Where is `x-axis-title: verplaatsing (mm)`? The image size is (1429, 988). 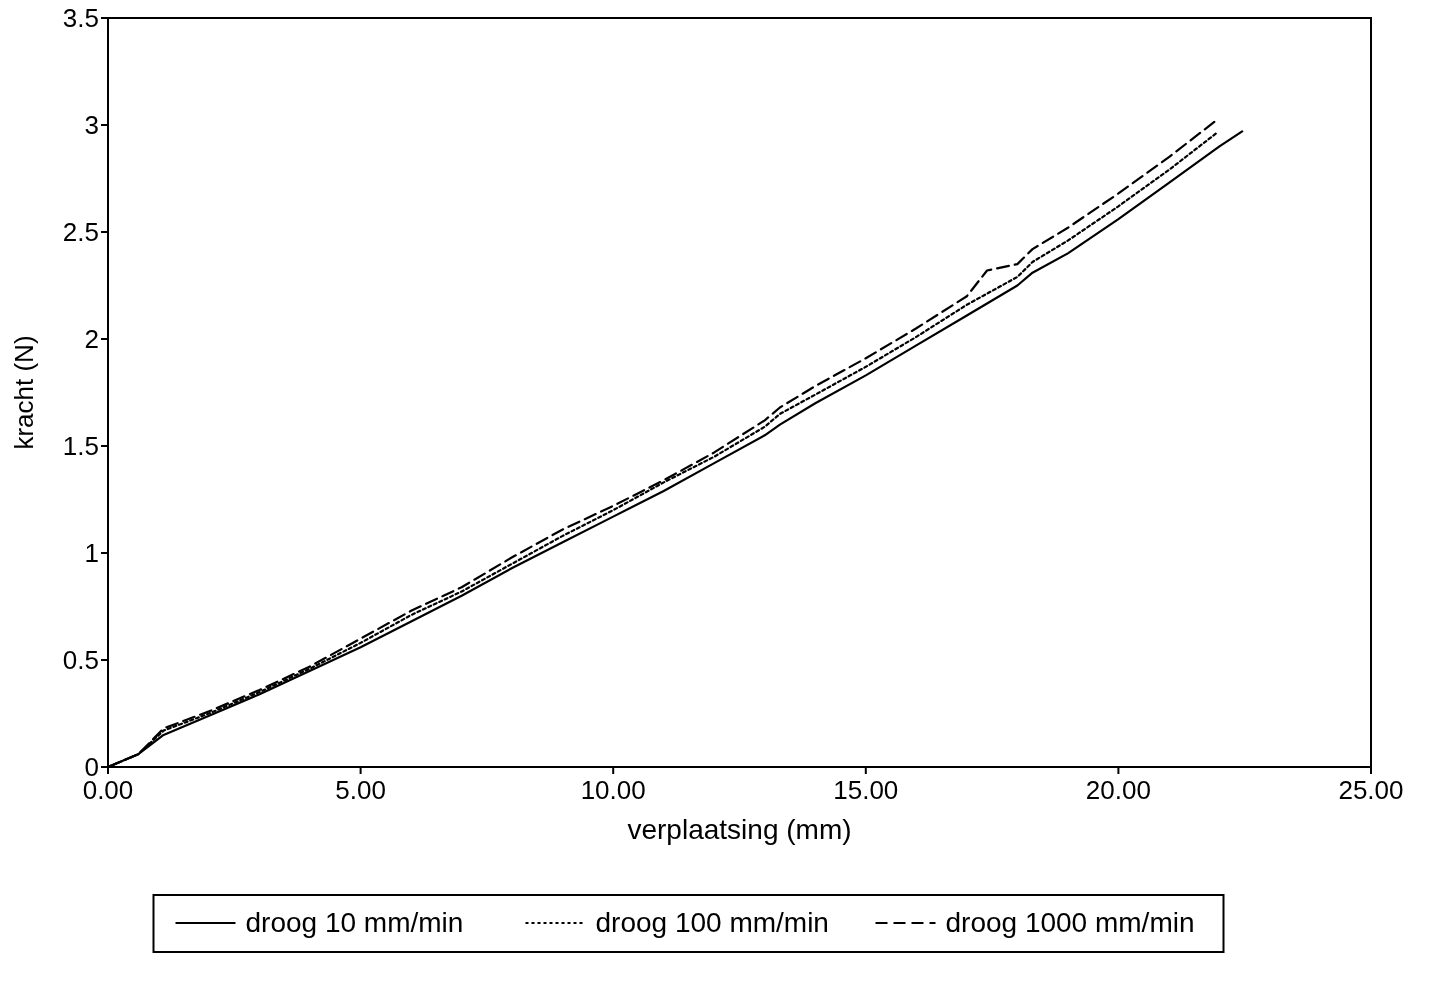
x-axis-title: verplaatsing (mm) is located at coordinates (739, 829).